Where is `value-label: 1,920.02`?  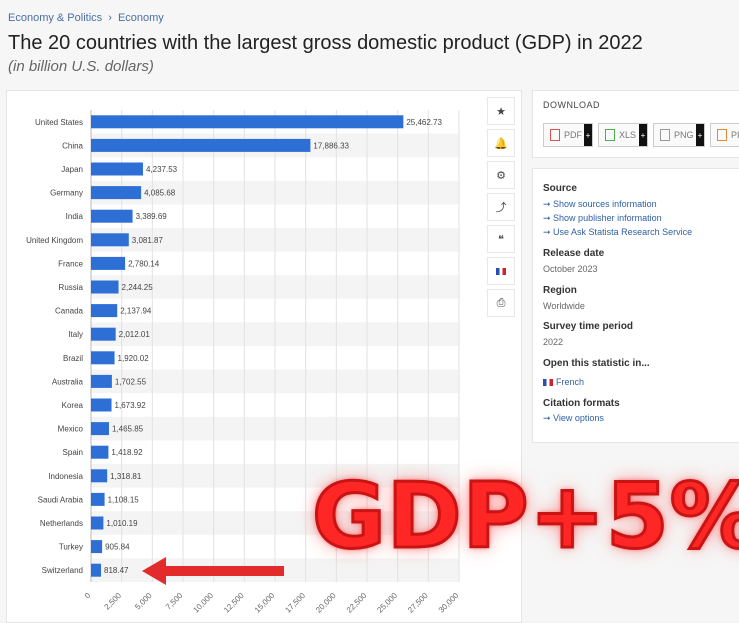 value-label: 1,920.02 is located at coordinates (134, 358).